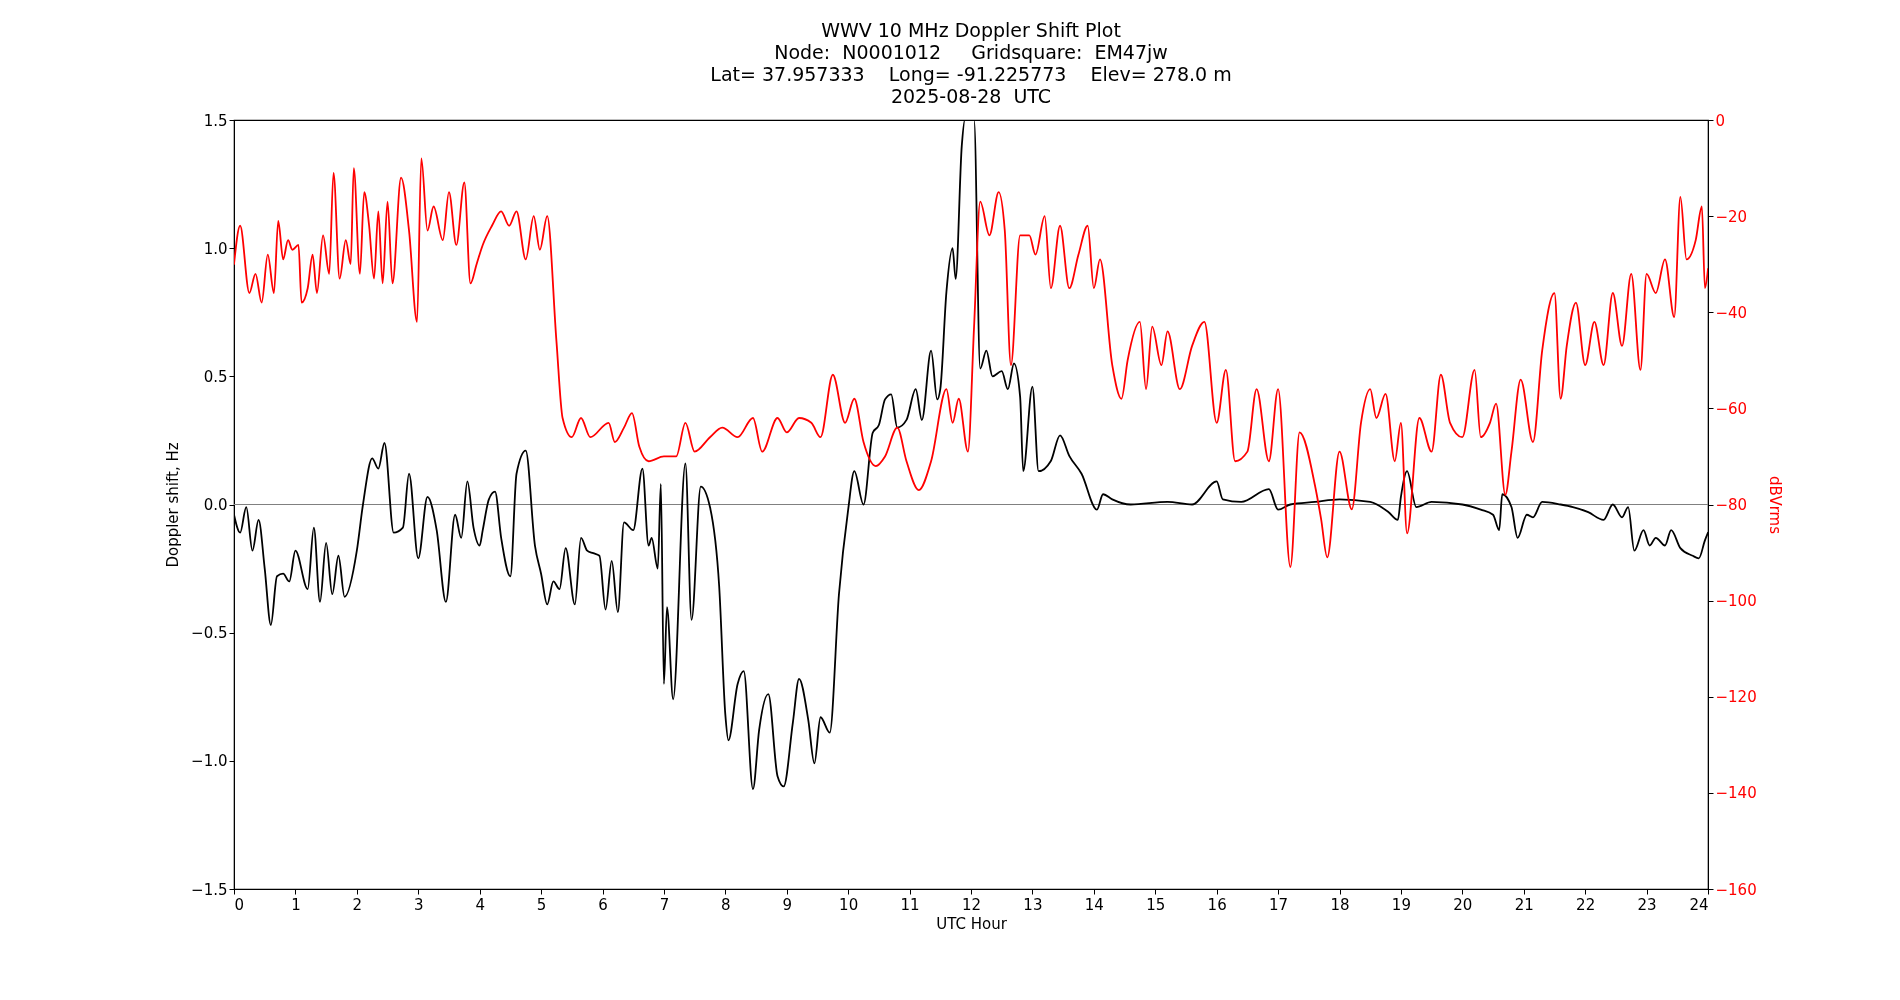  I want to click on y-tick-label: 1.5, so click(215, 120).